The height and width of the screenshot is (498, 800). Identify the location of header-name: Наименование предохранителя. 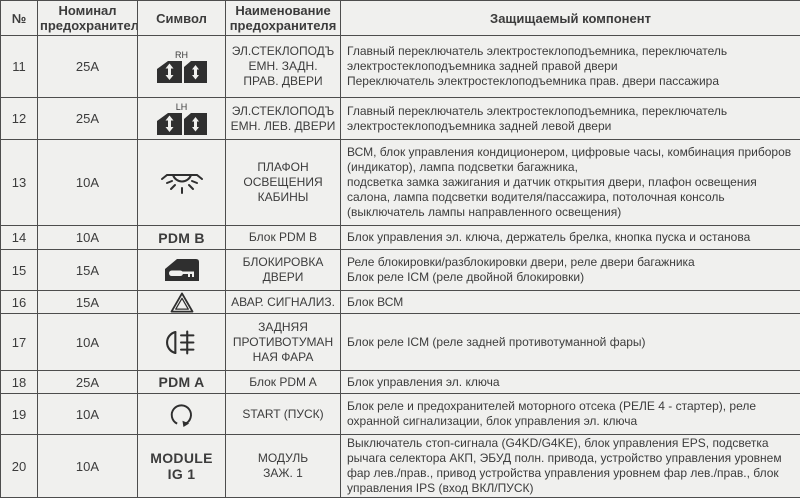
(283, 18).